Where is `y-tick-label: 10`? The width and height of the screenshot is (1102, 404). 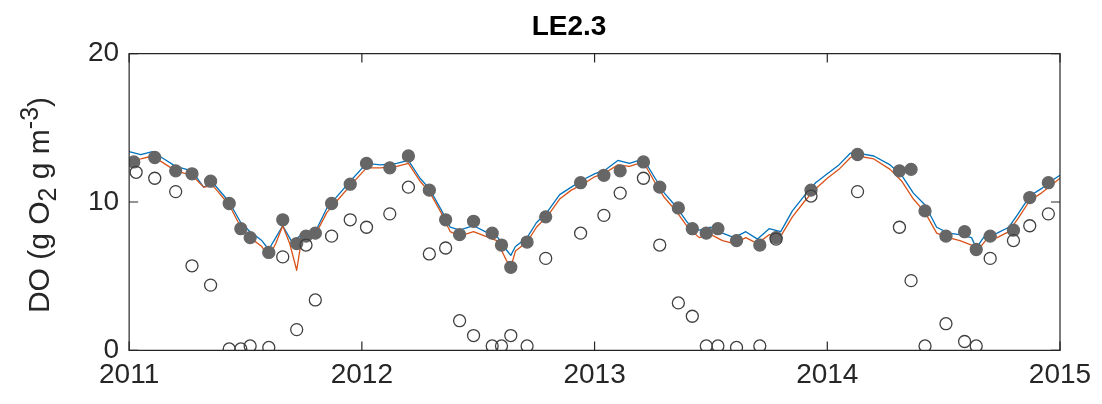 y-tick-label: 10 is located at coordinates (103, 200).